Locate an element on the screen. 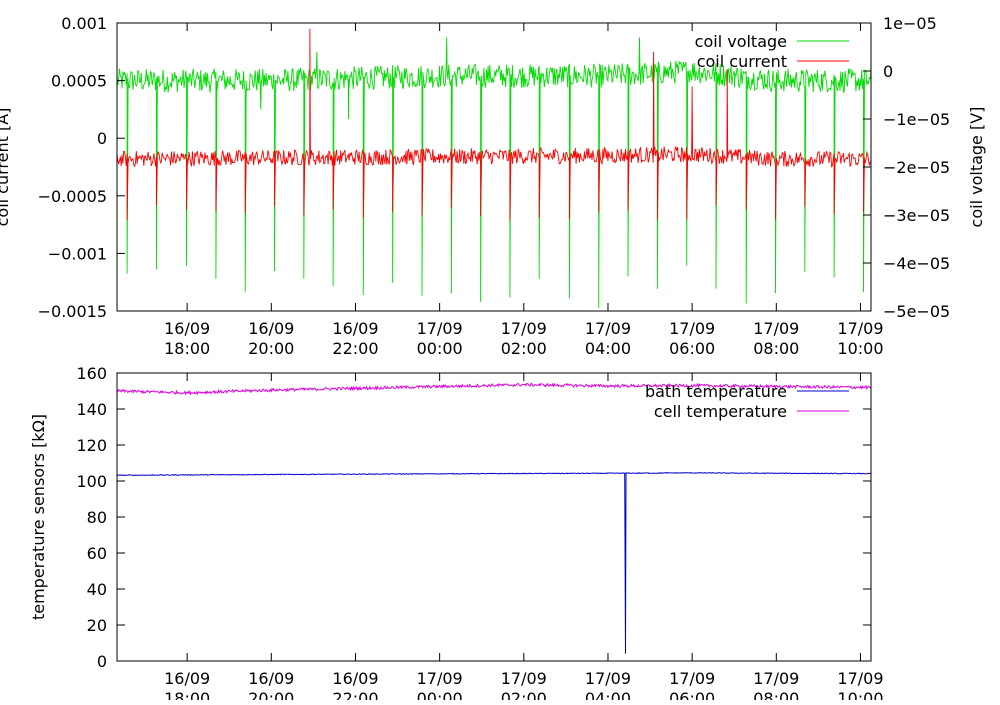  series-line-cell-temperature is located at coordinates (494, 389).